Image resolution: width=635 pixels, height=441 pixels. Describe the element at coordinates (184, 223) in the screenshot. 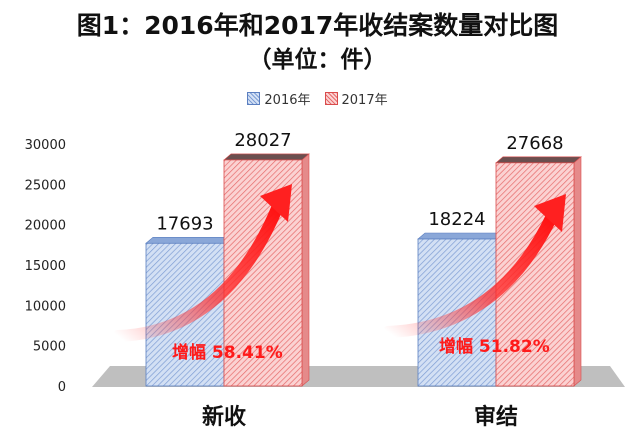

I see `data-label: 17693` at that location.